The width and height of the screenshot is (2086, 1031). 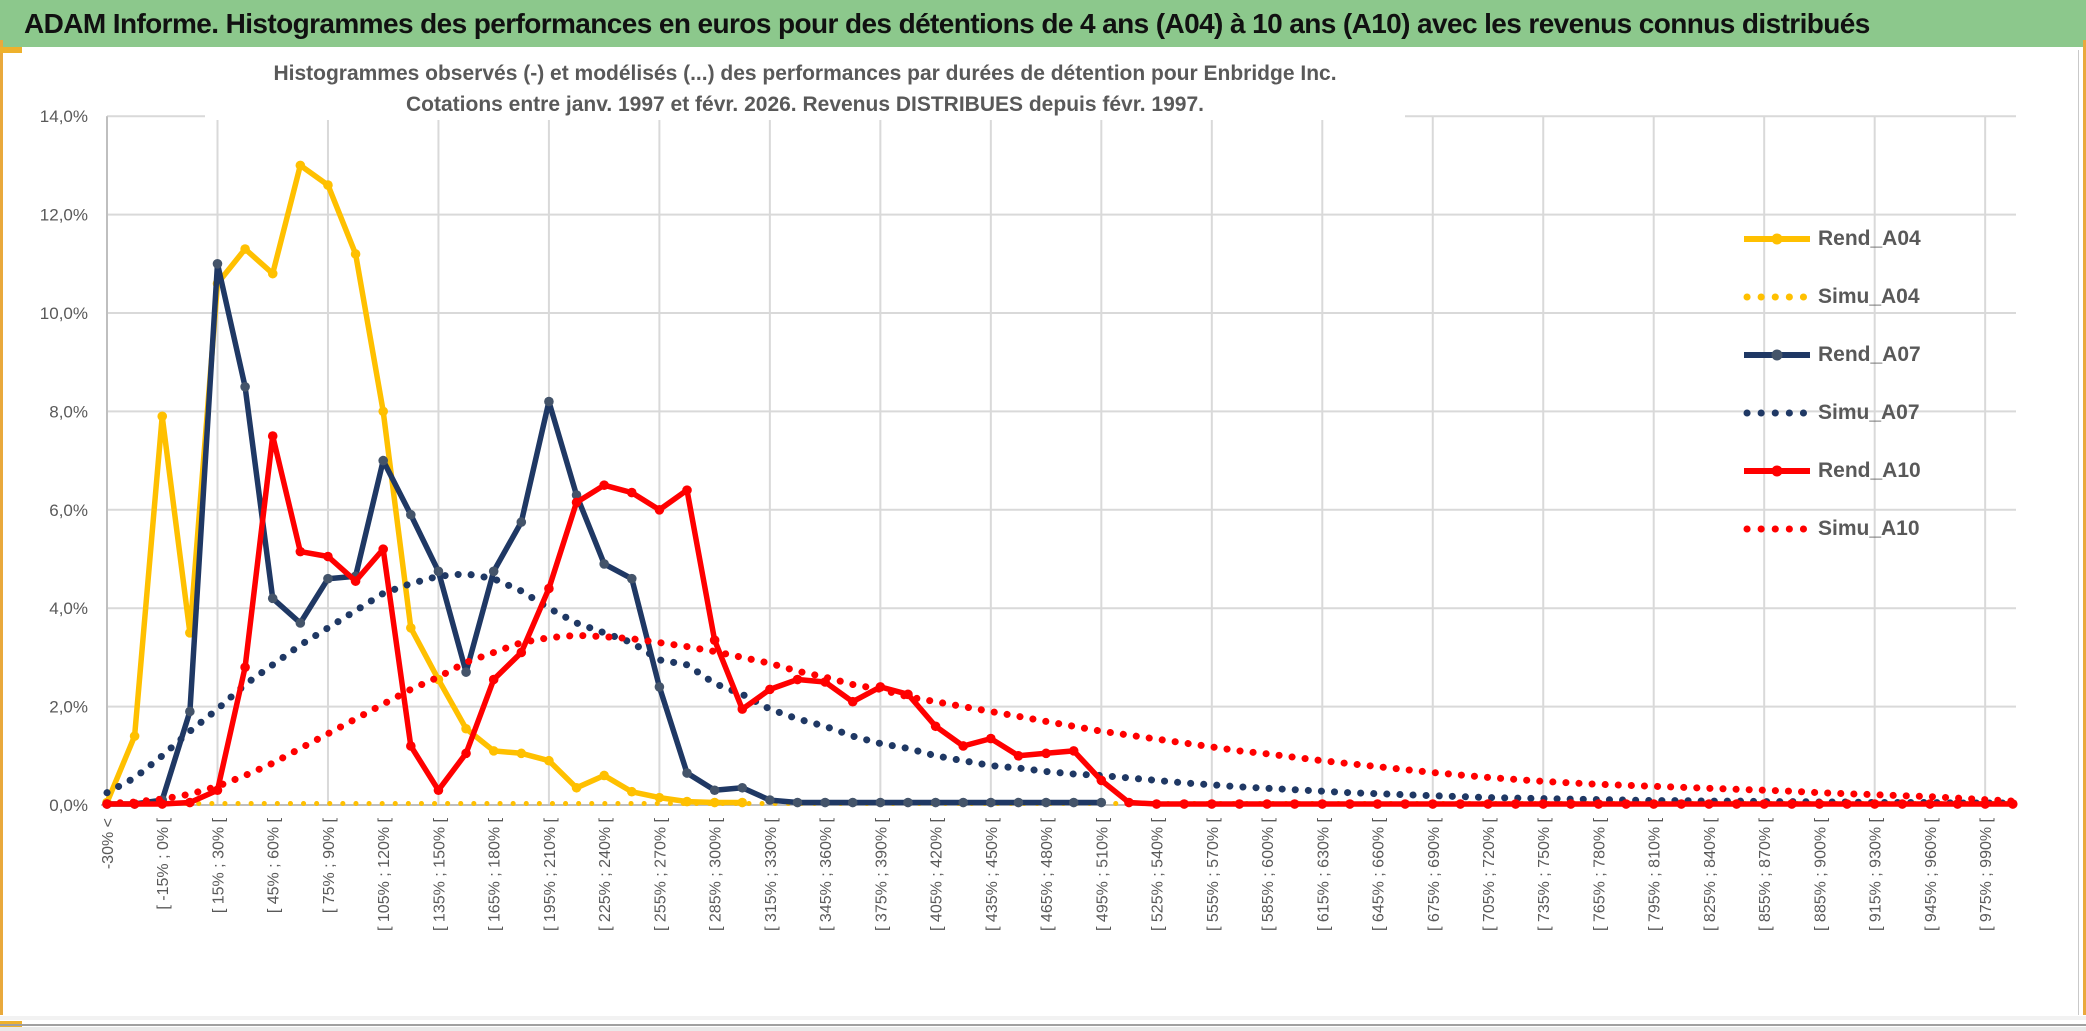 What do you see at coordinates (1323, 874) in the screenshot?
I see `x-tick-label: [ 615% ; 630% [` at bounding box center [1323, 874].